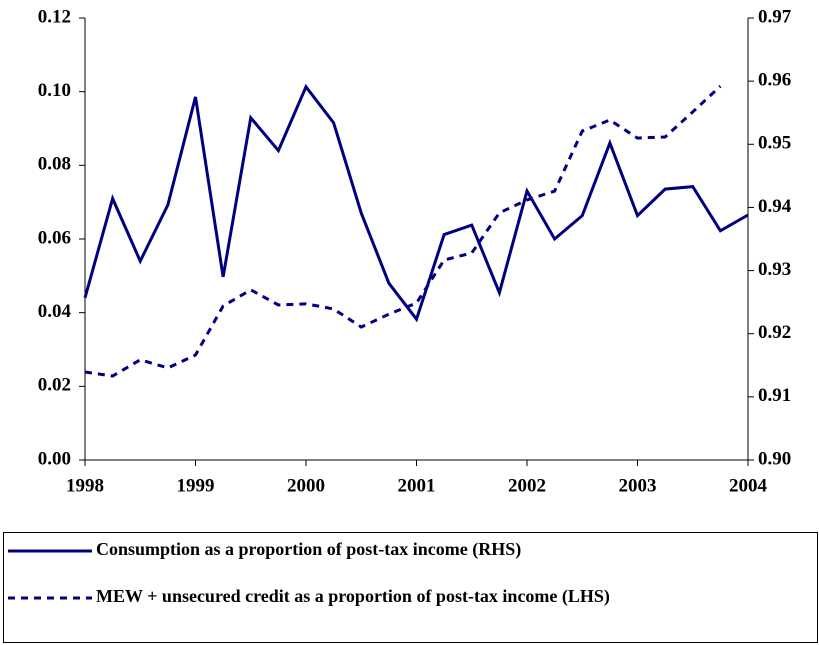  What do you see at coordinates (775, 16) in the screenshot?
I see `y2-tick-label: 0.97` at bounding box center [775, 16].